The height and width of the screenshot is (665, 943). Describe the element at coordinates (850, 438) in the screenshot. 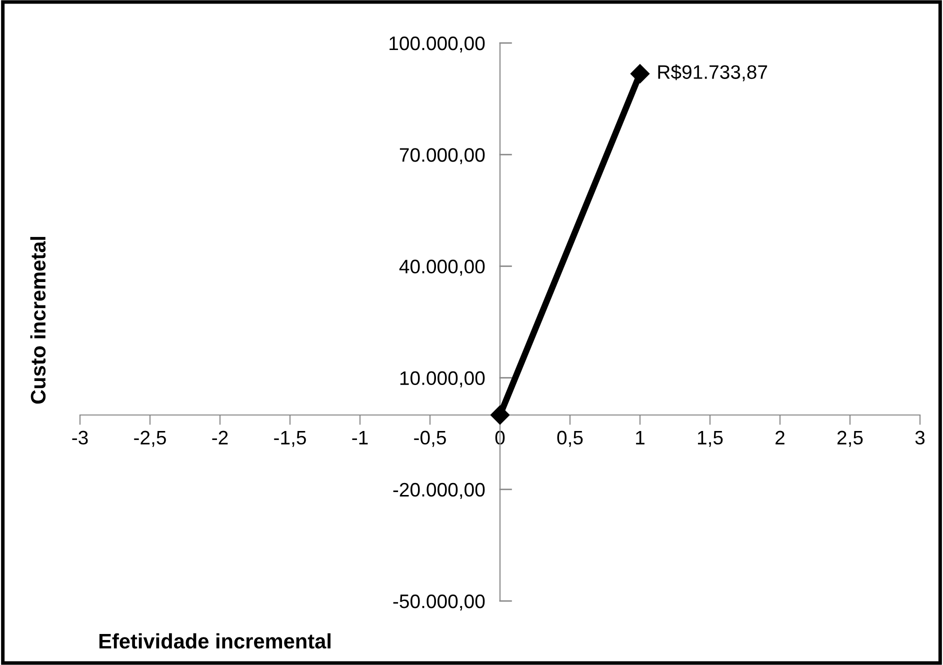

I see `x-tick-label: 2,5` at that location.